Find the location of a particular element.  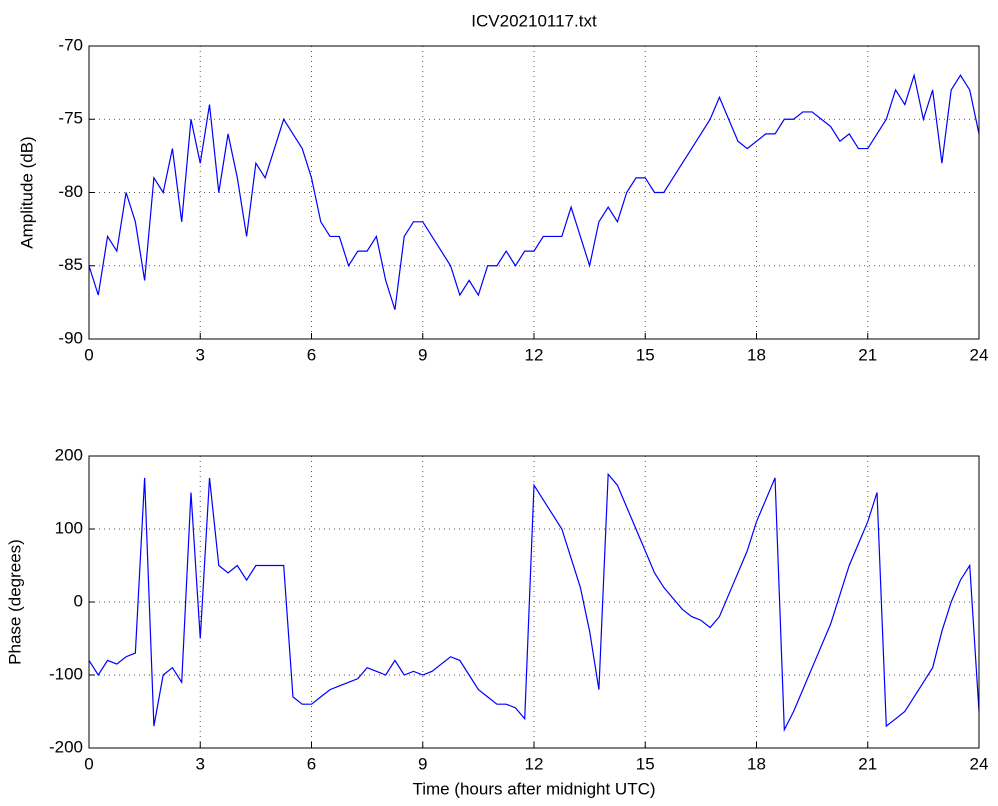

chart-title: ICV20210117.txt is located at coordinates (534, 20).